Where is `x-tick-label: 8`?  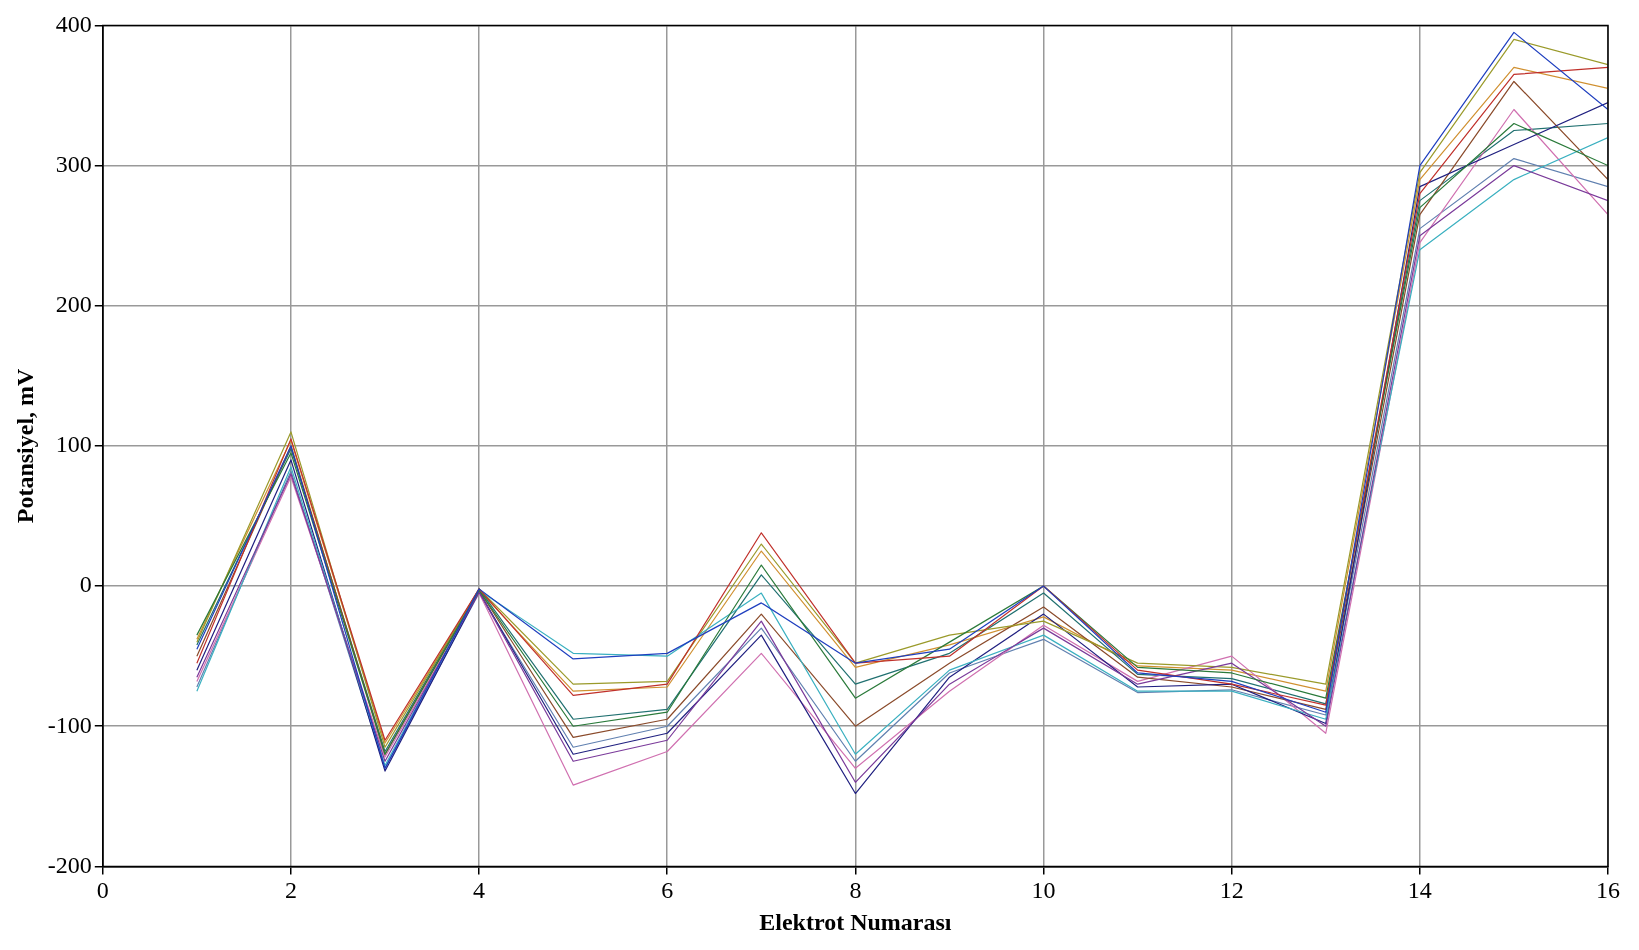 x-tick-label: 8 is located at coordinates (855, 890).